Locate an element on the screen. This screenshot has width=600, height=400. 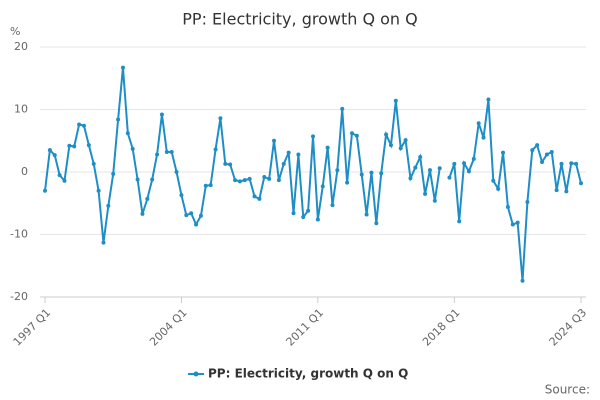
legend-marker is located at coordinates (196, 374).